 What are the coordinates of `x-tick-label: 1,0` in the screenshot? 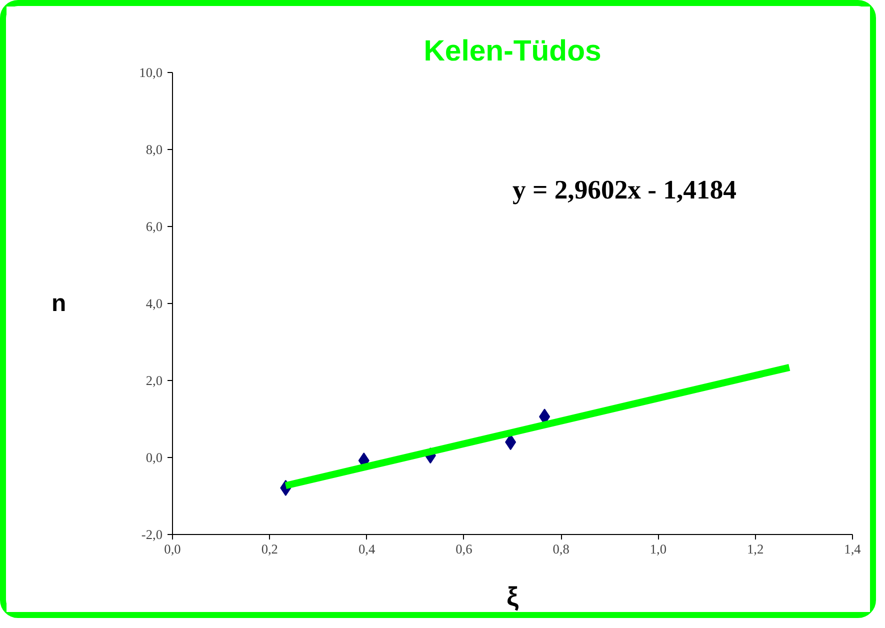 It's located at (658, 549).